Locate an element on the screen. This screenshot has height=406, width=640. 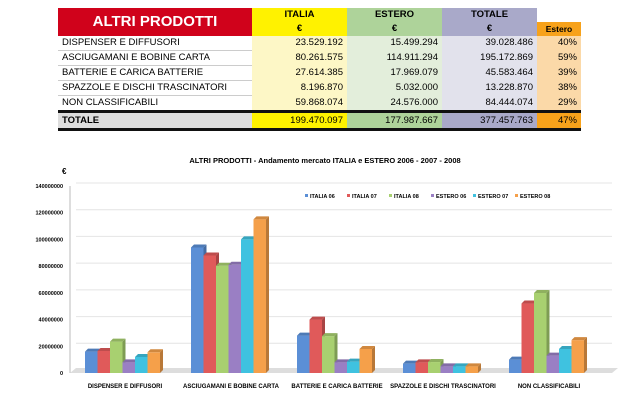
cell-pct: 38% is located at coordinates (559, 88).